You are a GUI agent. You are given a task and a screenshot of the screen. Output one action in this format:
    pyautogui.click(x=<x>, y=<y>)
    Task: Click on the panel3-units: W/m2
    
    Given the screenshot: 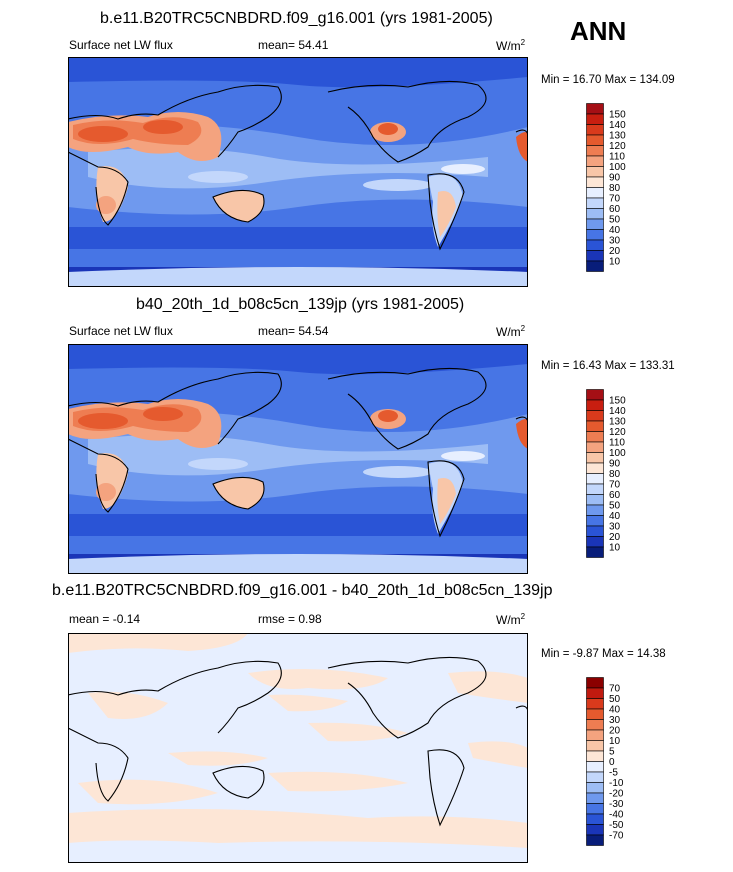 What is the action you would take?
    pyautogui.click(x=511, y=619)
    